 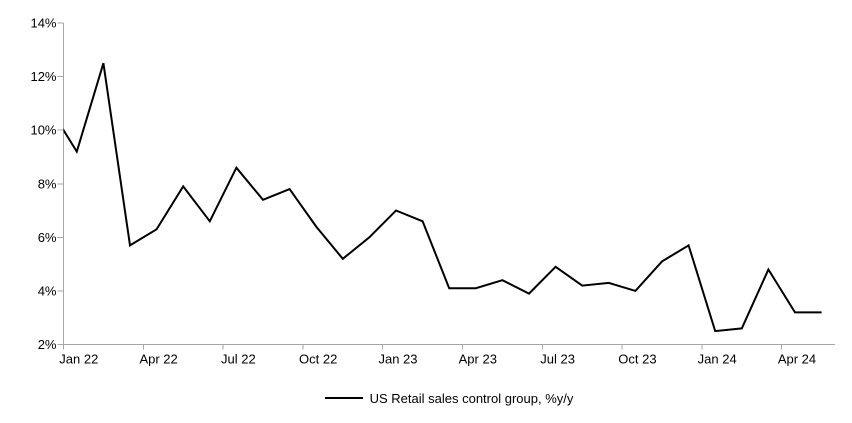 What do you see at coordinates (717, 359) in the screenshot?
I see `x-axis-label: Jan 24` at bounding box center [717, 359].